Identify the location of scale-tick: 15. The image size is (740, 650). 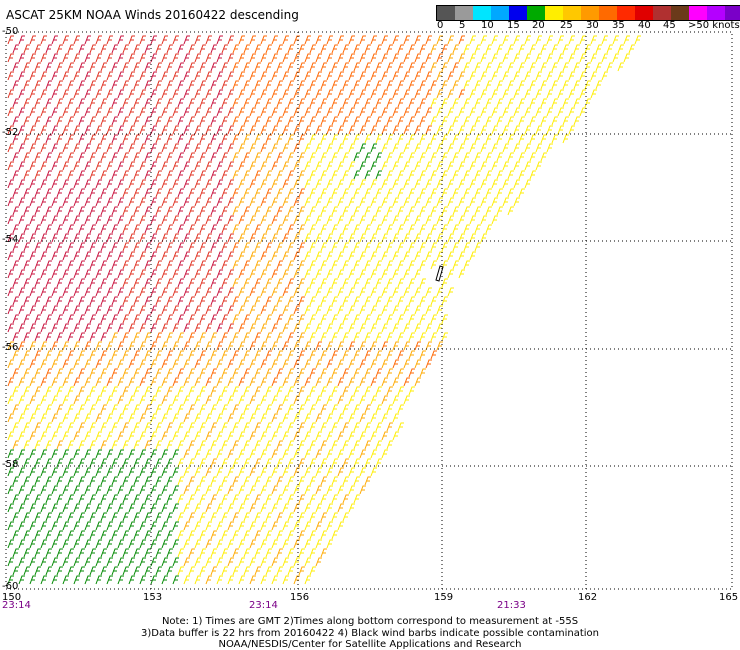
(513, 25).